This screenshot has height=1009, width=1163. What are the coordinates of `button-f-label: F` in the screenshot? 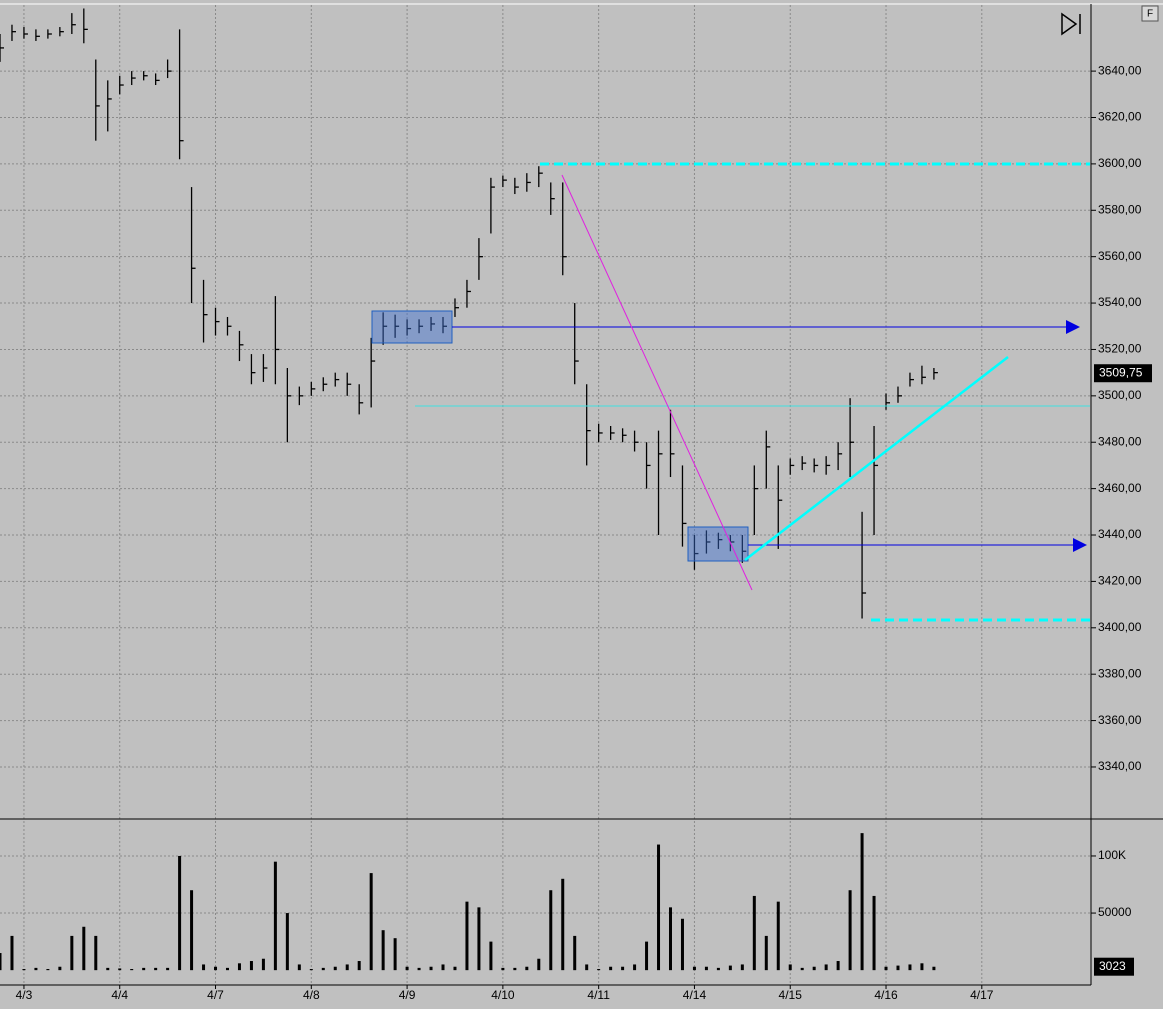 It's located at (1150, 14).